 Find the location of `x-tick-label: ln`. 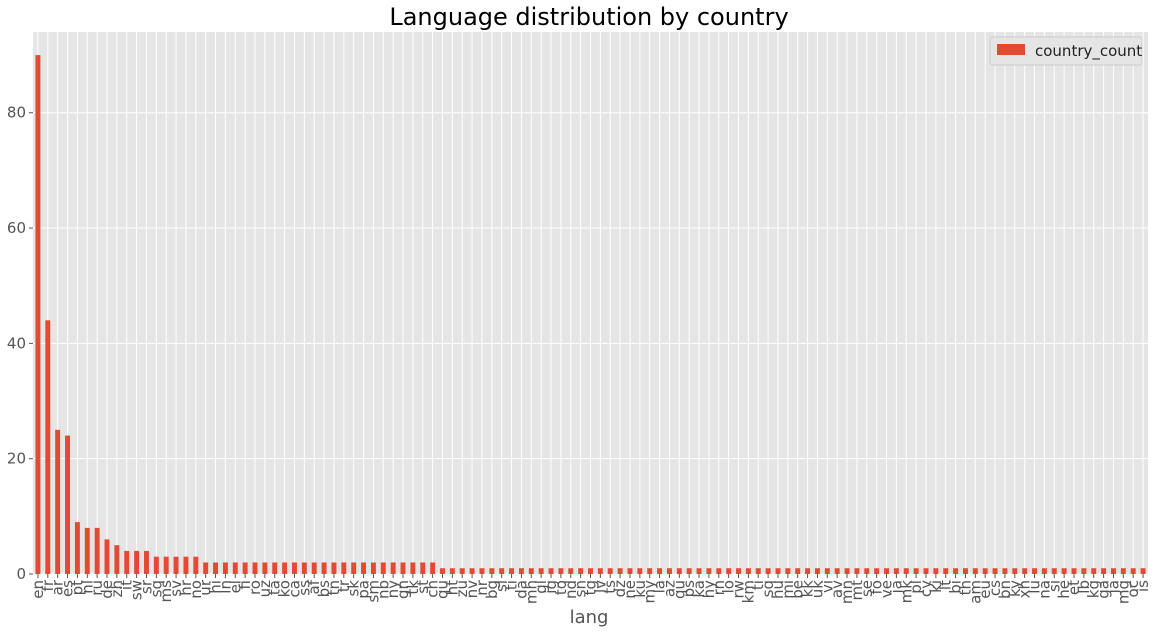

x-tick-label: ln is located at coordinates (225, 587).